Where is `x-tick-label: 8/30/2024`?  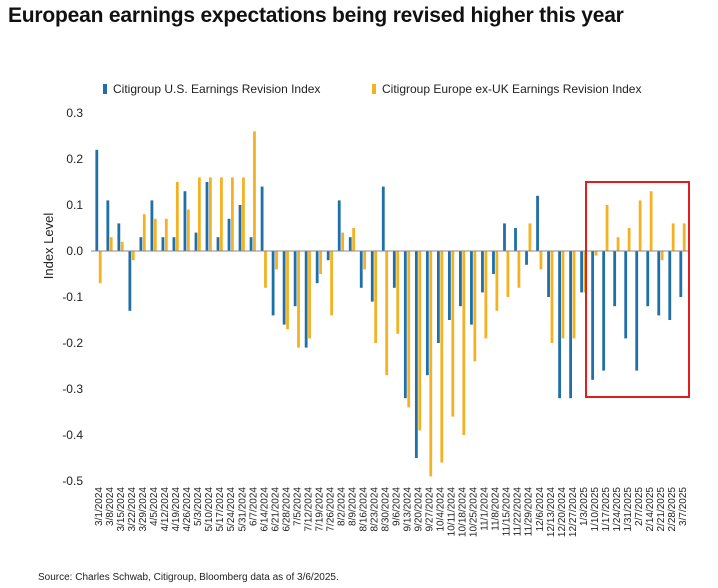 x-tick-label: 8/30/2024 is located at coordinates (385, 509).